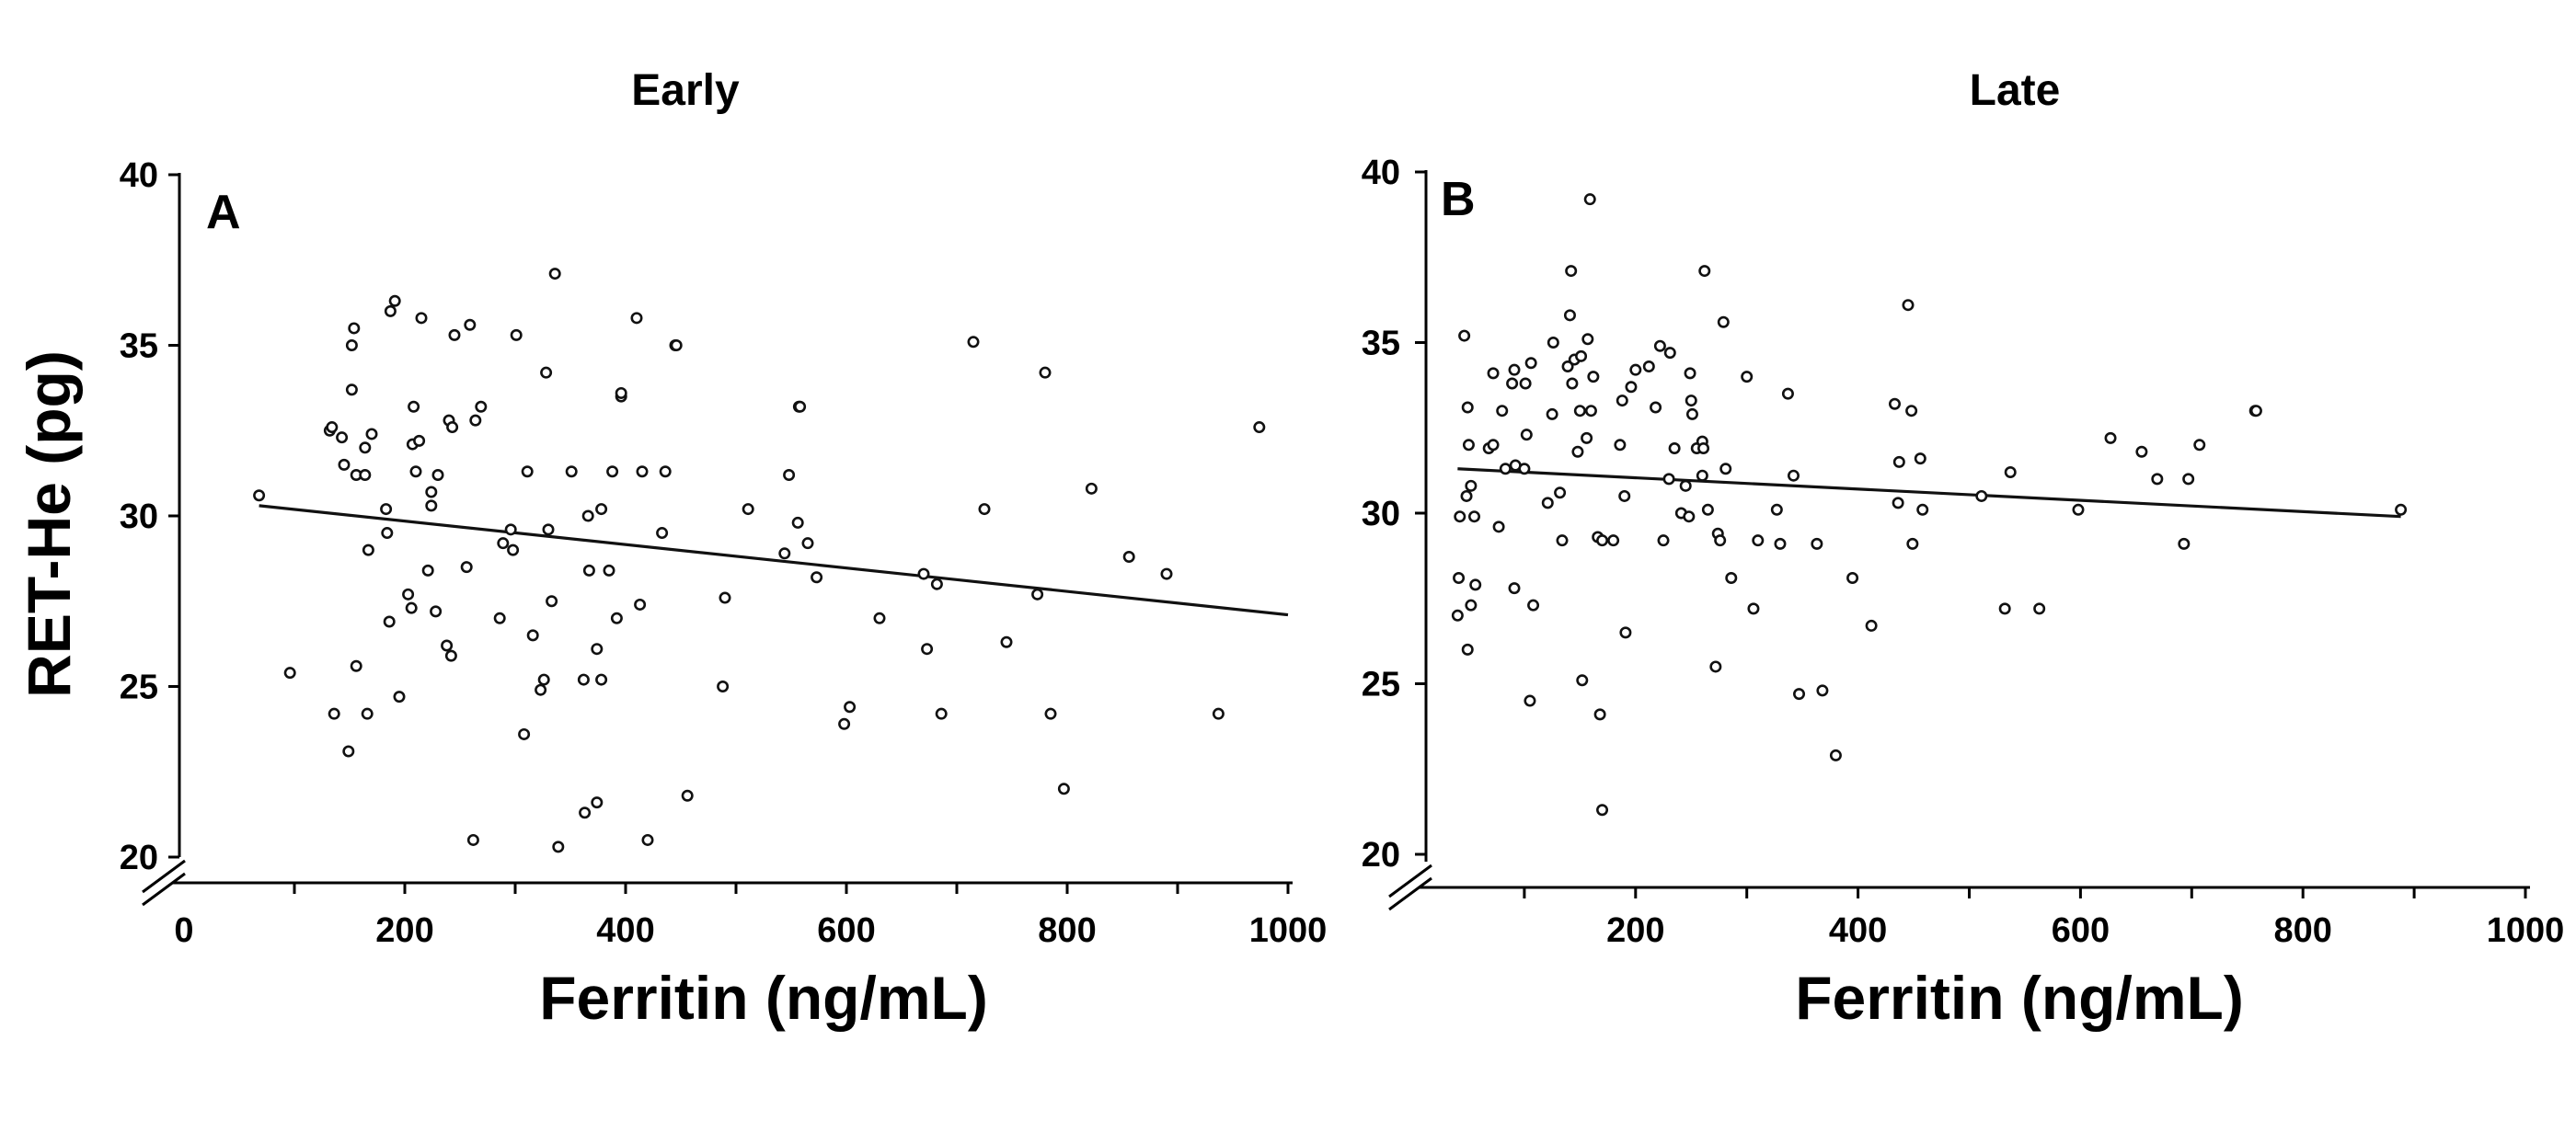 This screenshot has width=2576, height=1121. I want to click on panel-b-x-tick-label: 1000, so click(2526, 930).